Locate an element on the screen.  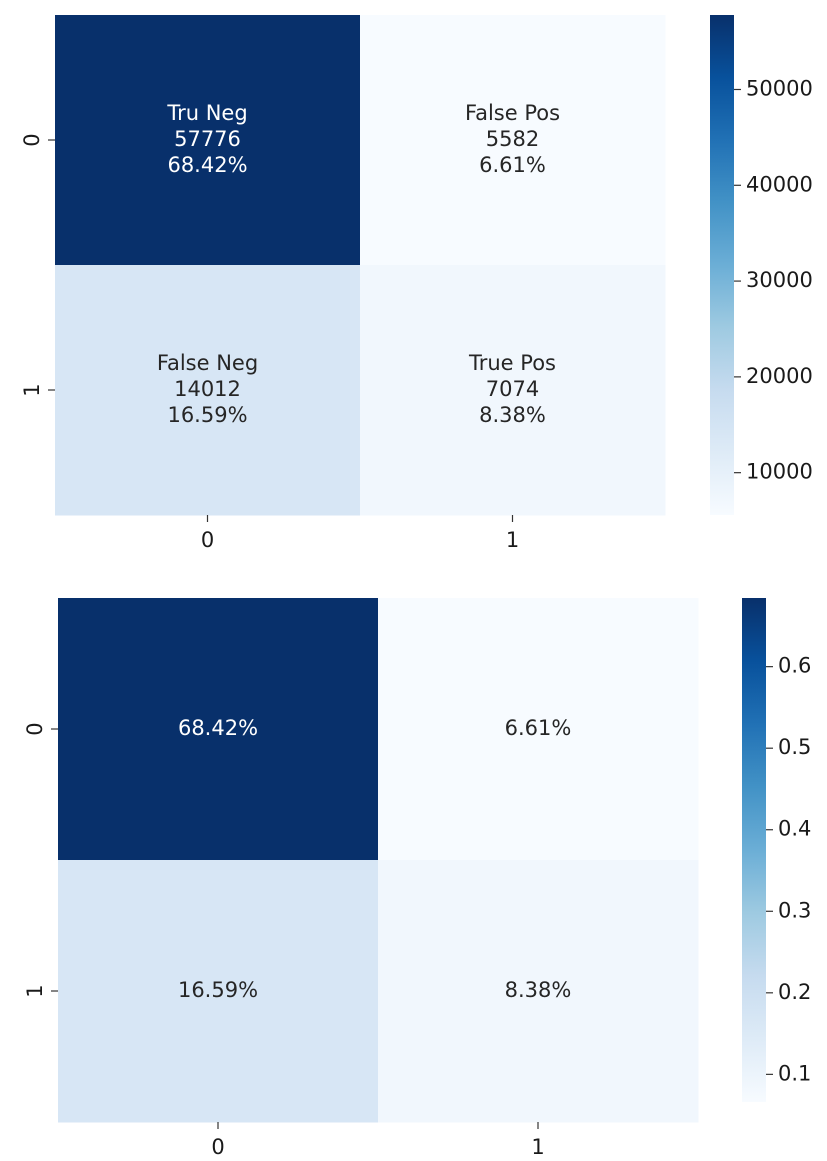
cell-annotation: True Pos is located at coordinates (512, 363).